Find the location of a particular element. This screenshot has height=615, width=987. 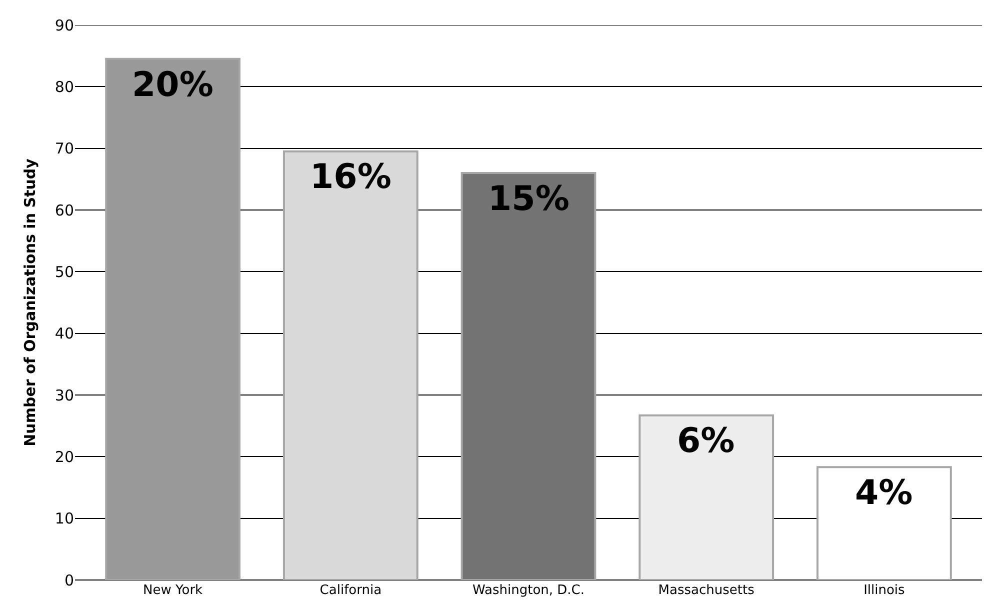

y-tick-label: 60 is located at coordinates (64, 210).